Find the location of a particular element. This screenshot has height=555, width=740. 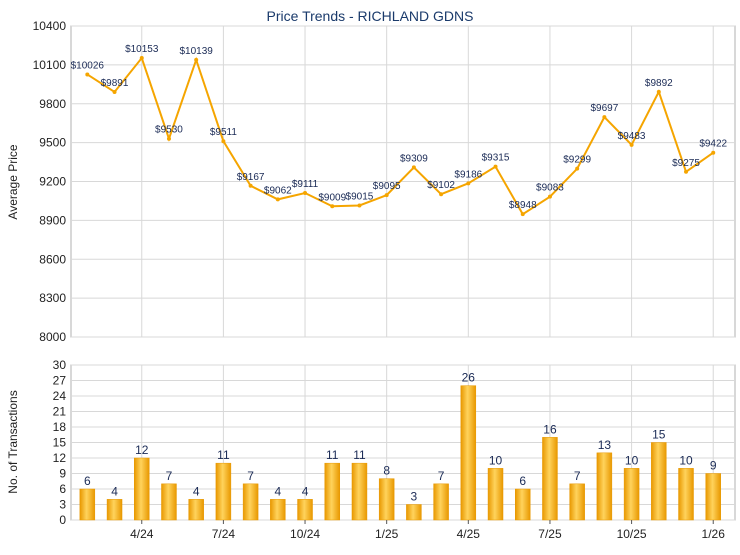

price-data-label: $10153 is located at coordinates (142, 49).